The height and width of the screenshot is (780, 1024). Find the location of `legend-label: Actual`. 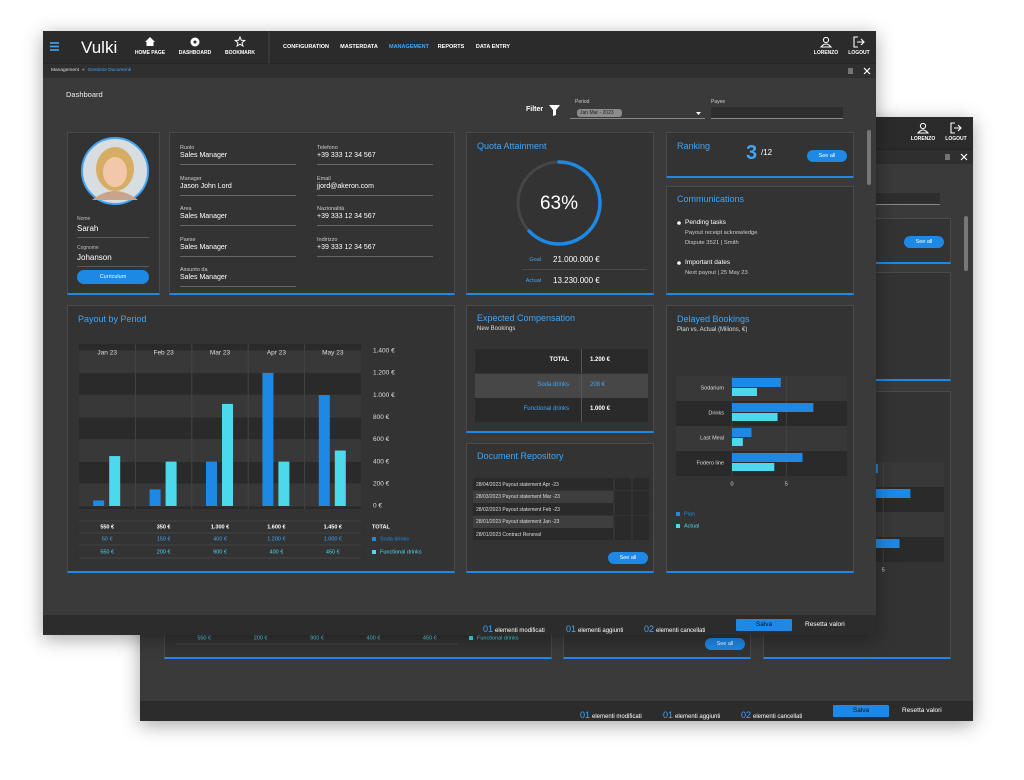

legend-label: Actual is located at coordinates (691, 526).